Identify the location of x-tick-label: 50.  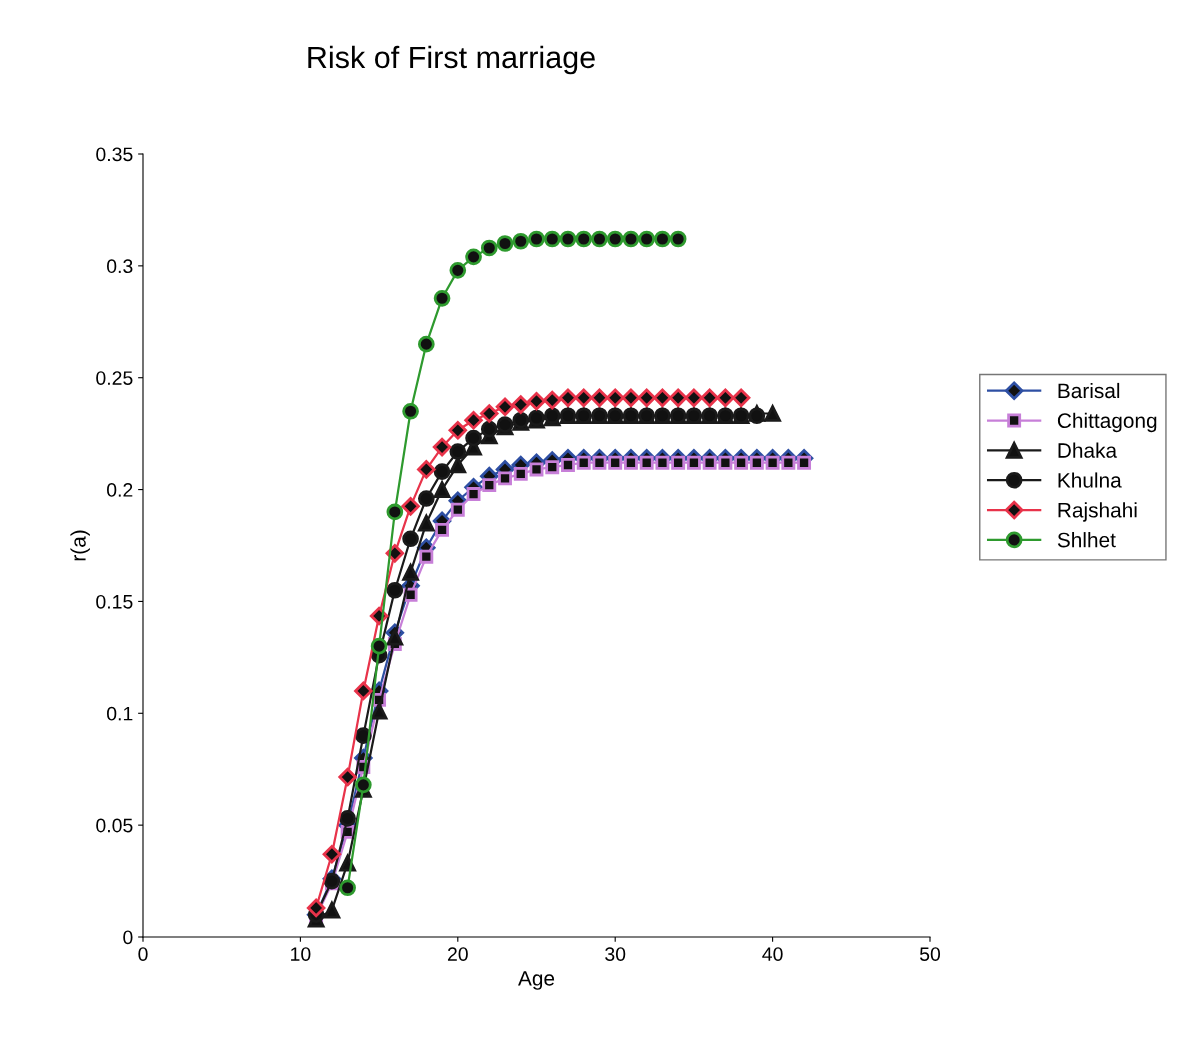
(930, 954).